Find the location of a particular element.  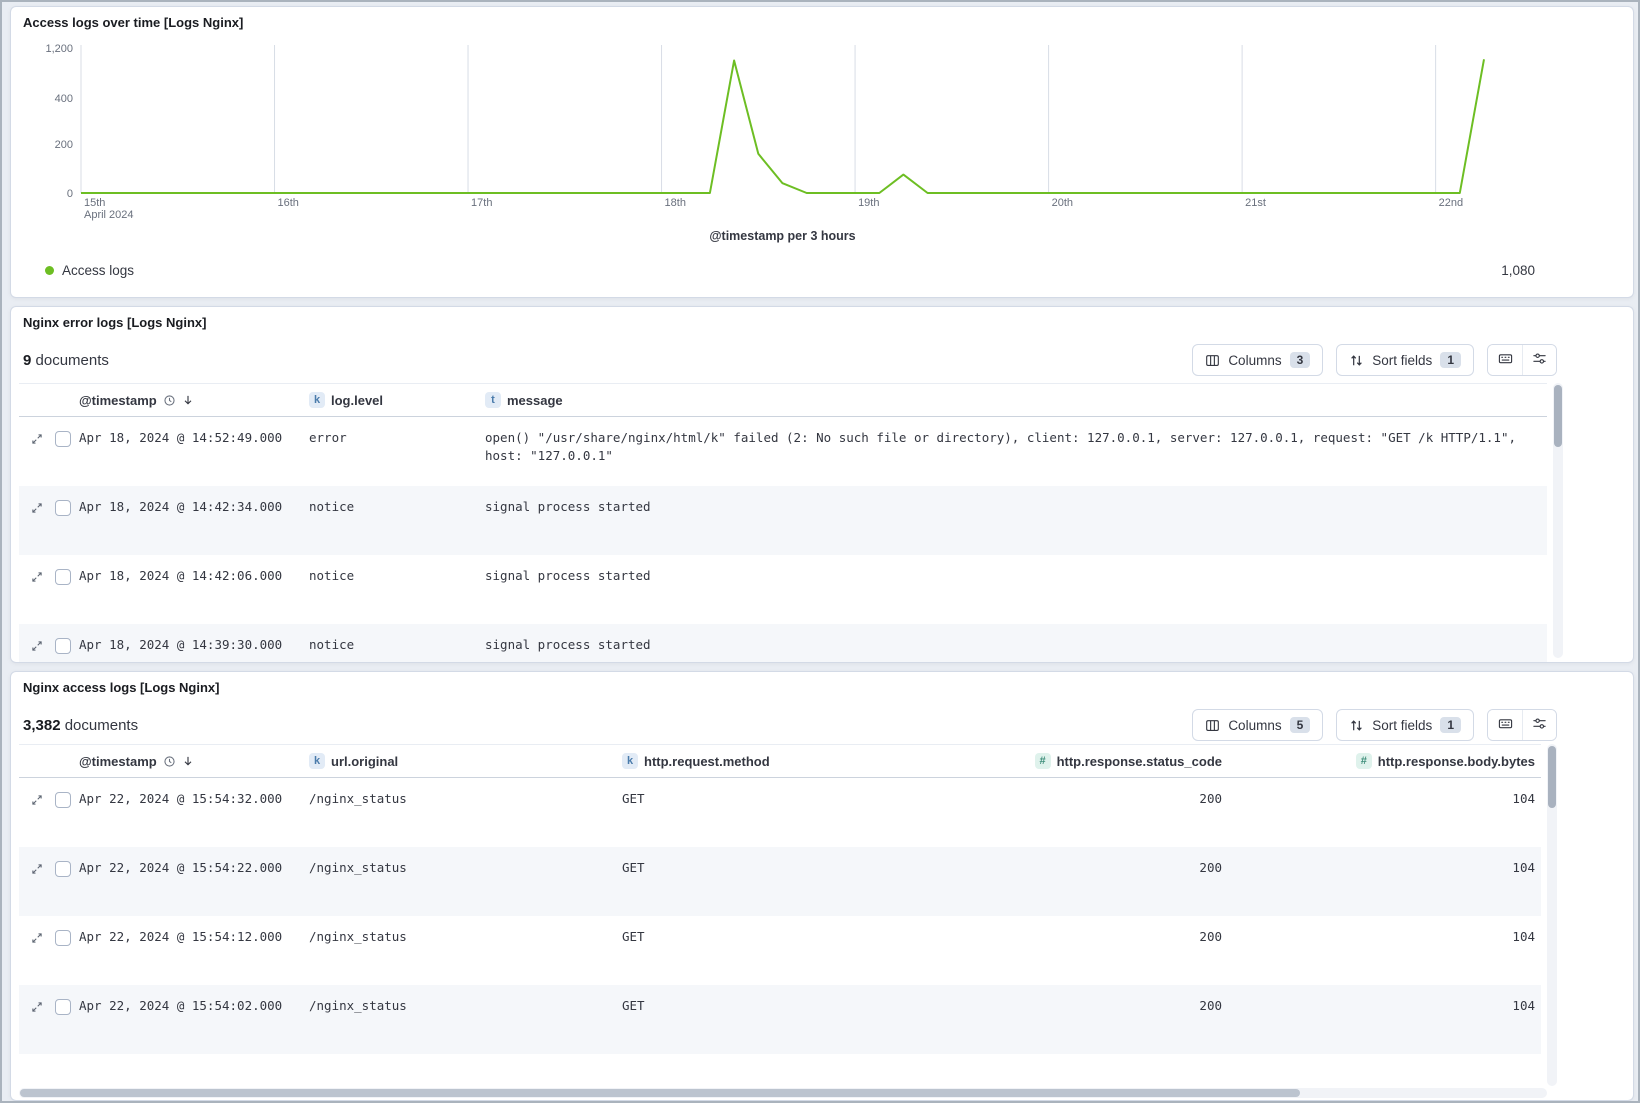

svg-text: 200 is located at coordinates (64, 145).